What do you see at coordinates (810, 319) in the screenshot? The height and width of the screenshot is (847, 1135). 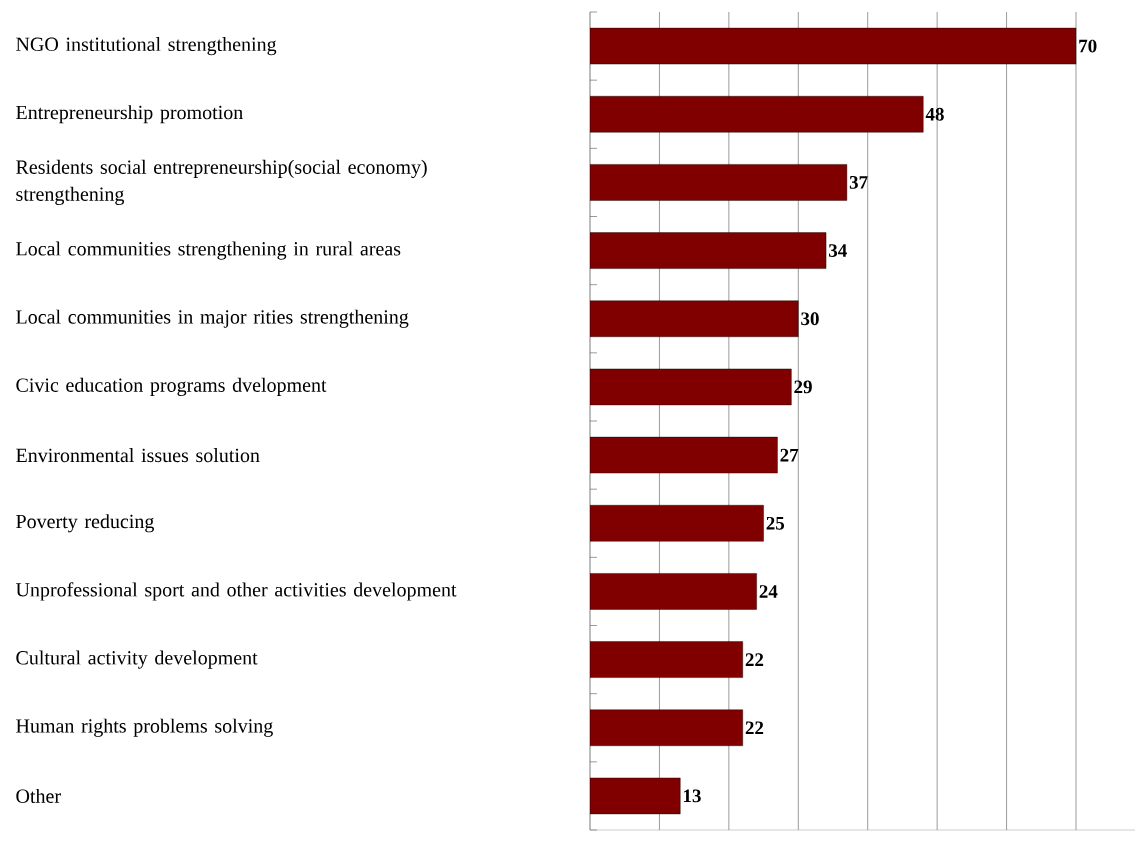 I see `data-label: 30` at bounding box center [810, 319].